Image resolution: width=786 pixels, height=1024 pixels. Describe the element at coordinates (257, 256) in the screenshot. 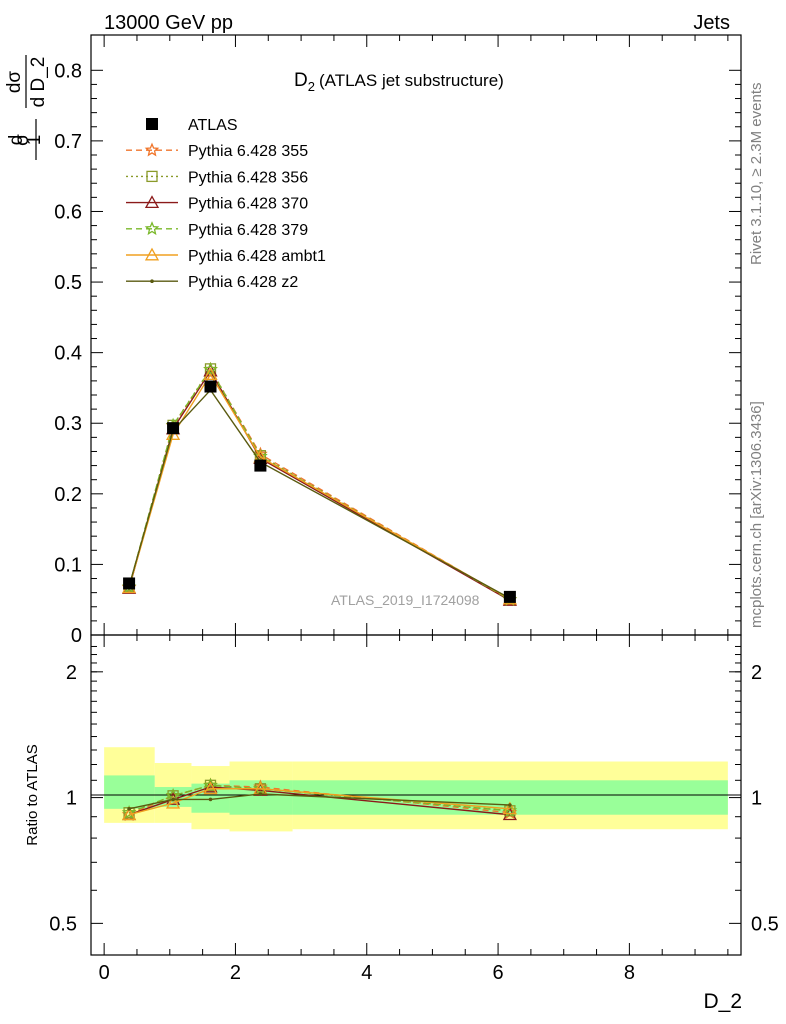

I see `legend-label: Pythia 6.428 ambt1` at that location.